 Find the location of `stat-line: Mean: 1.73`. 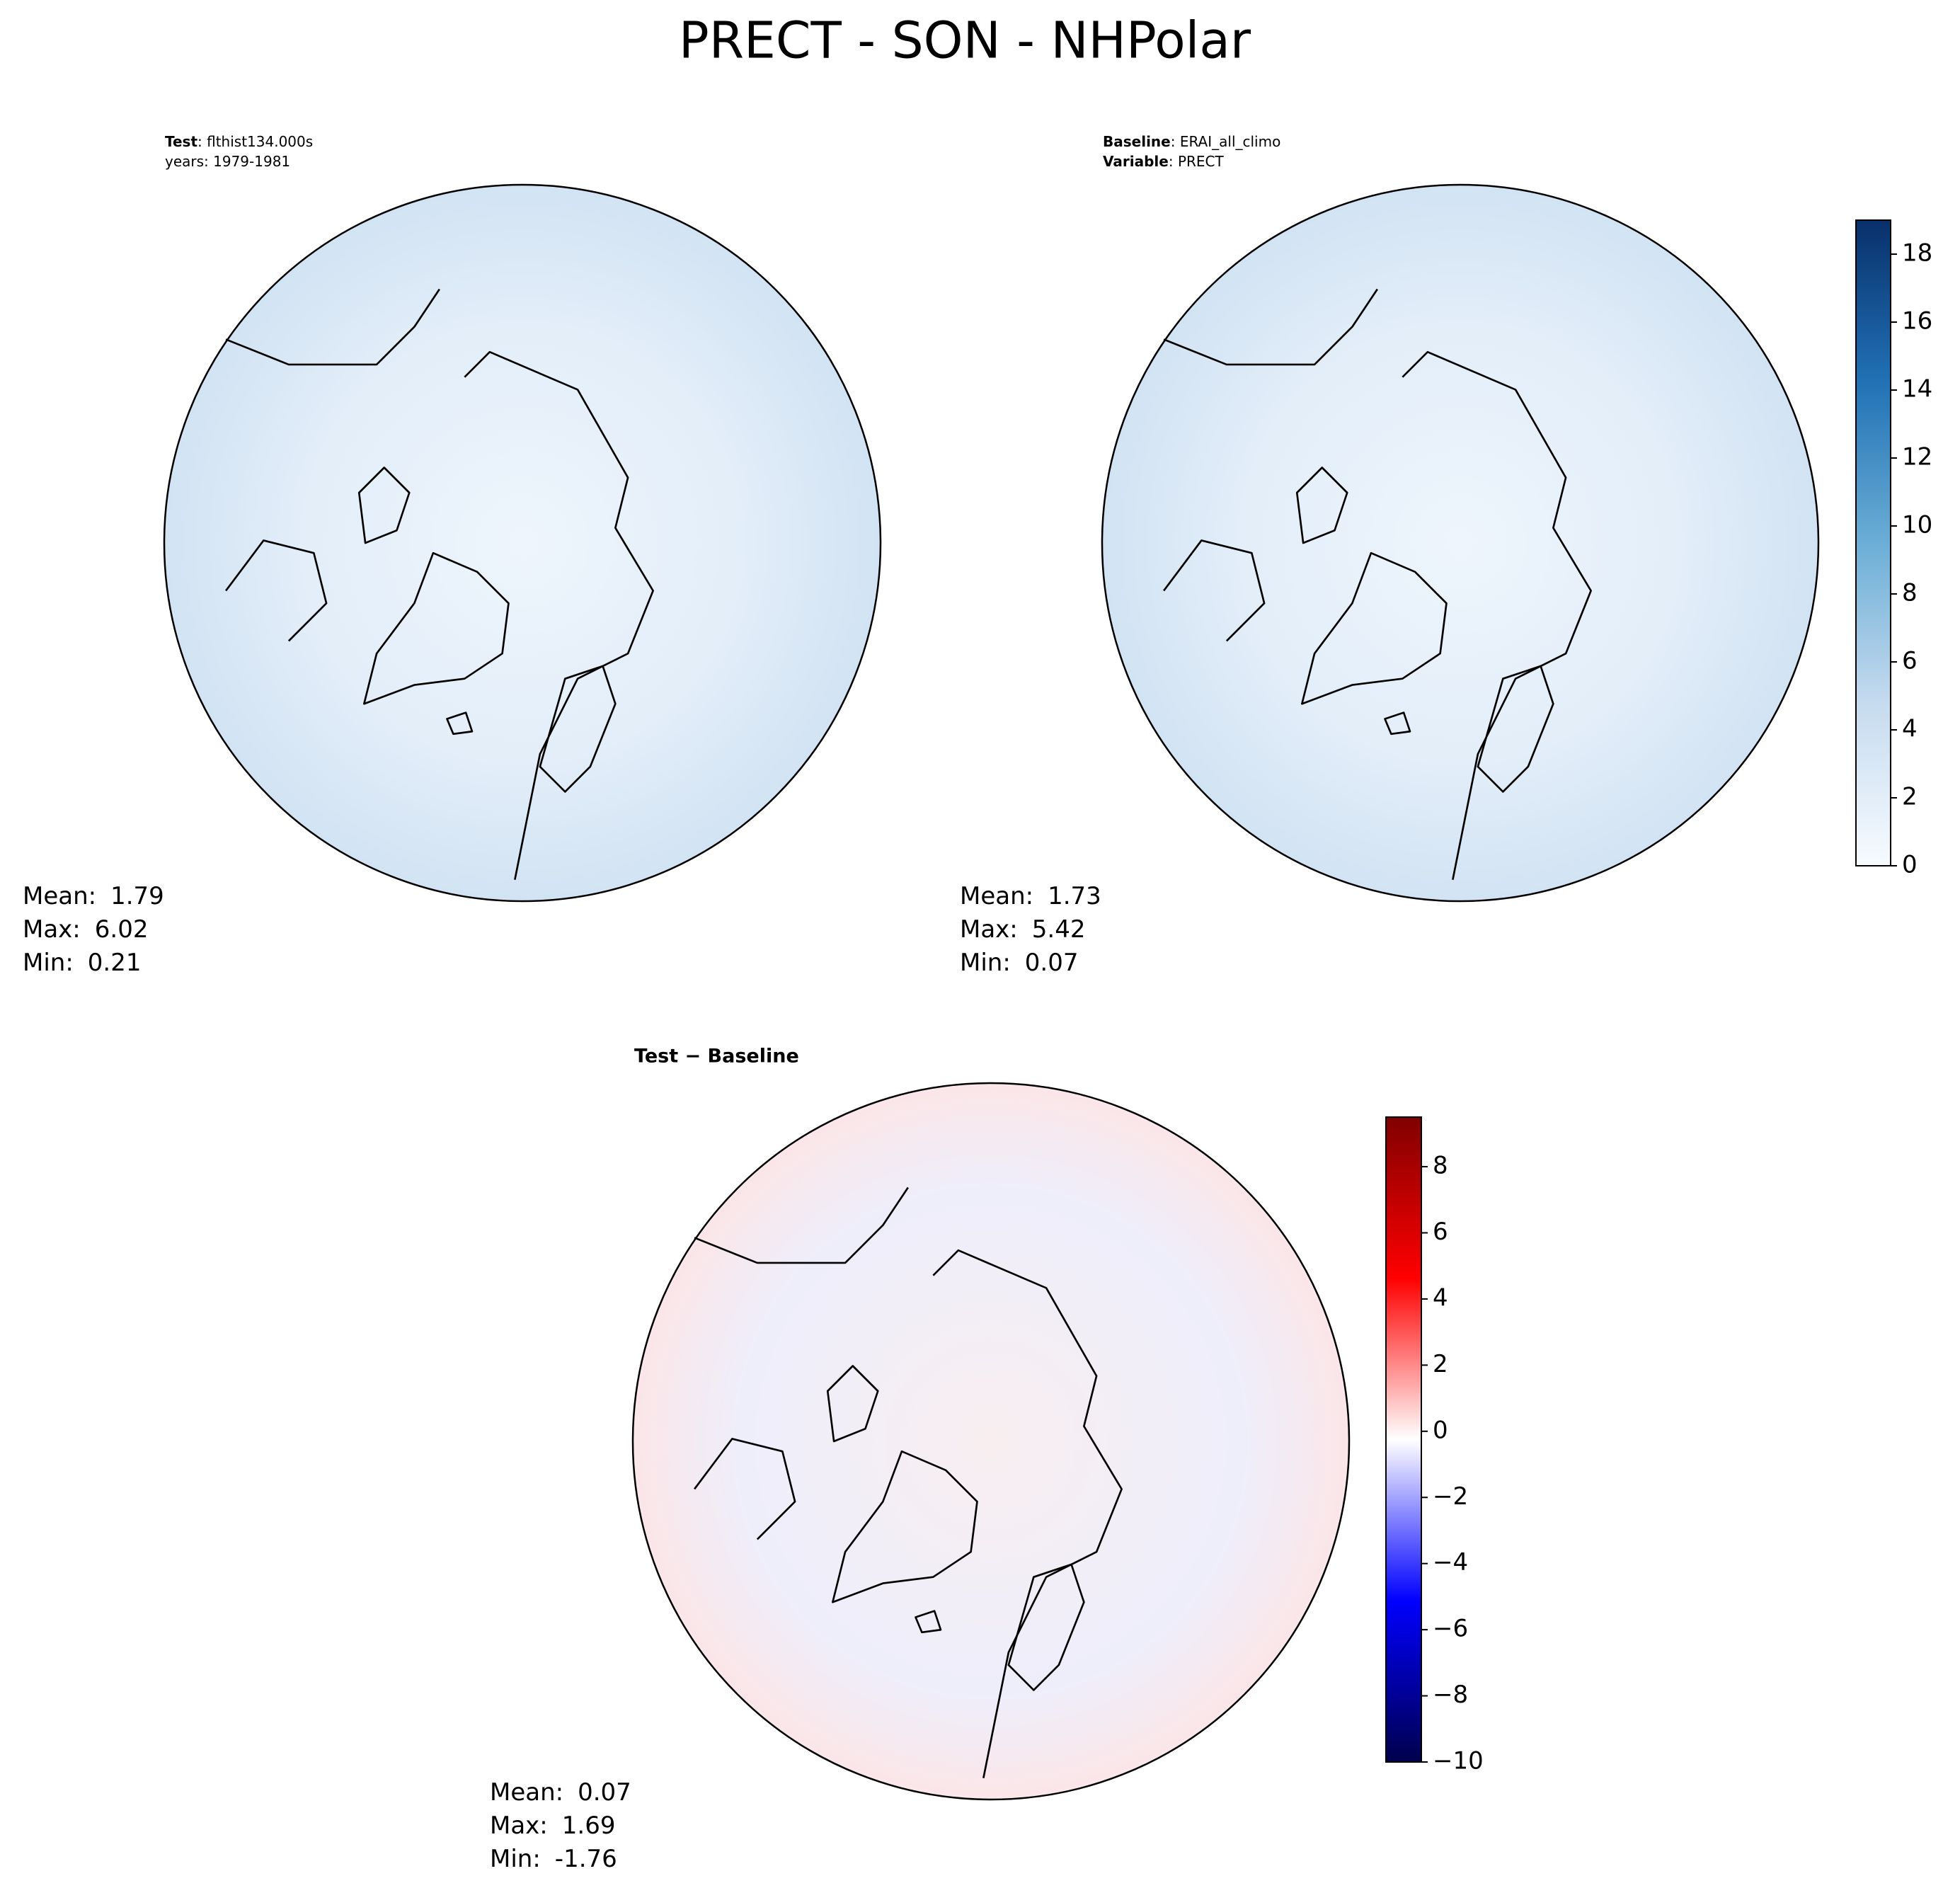

stat-line: Mean: 1.73 is located at coordinates (1030, 896).